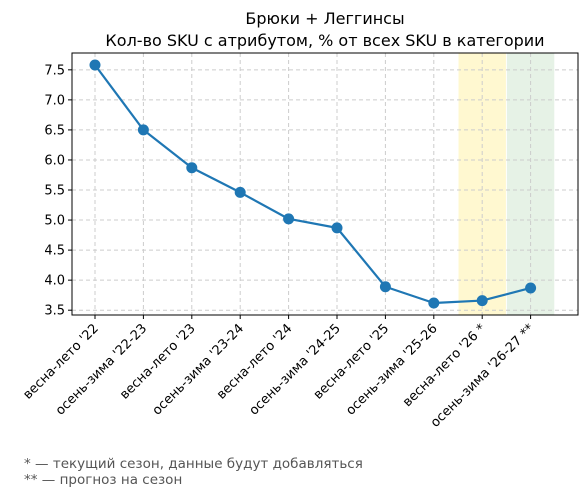 Image resolution: width=588 pixels, height=498 pixels. Describe the element at coordinates (444, 365) in the screenshot. I see `x-tick-label: весна-лето '26 *` at that location.